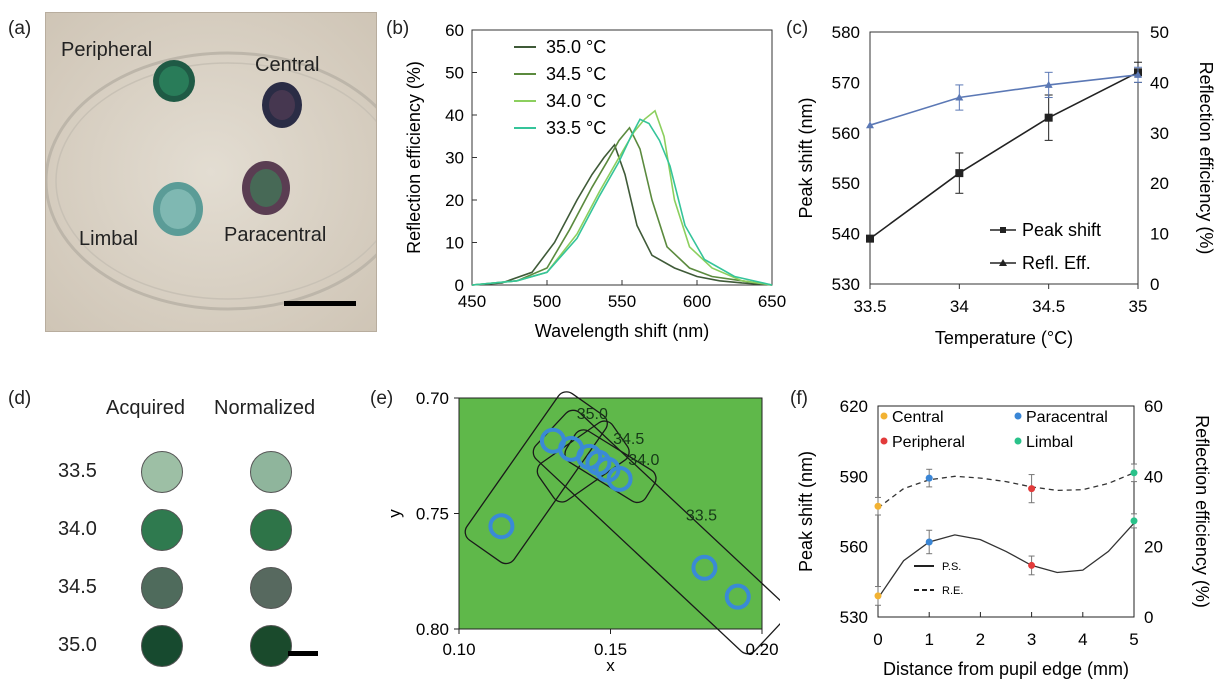  Describe the element at coordinates (576, 101) in the screenshot. I see `legend-label: 34.0 °C` at that location.